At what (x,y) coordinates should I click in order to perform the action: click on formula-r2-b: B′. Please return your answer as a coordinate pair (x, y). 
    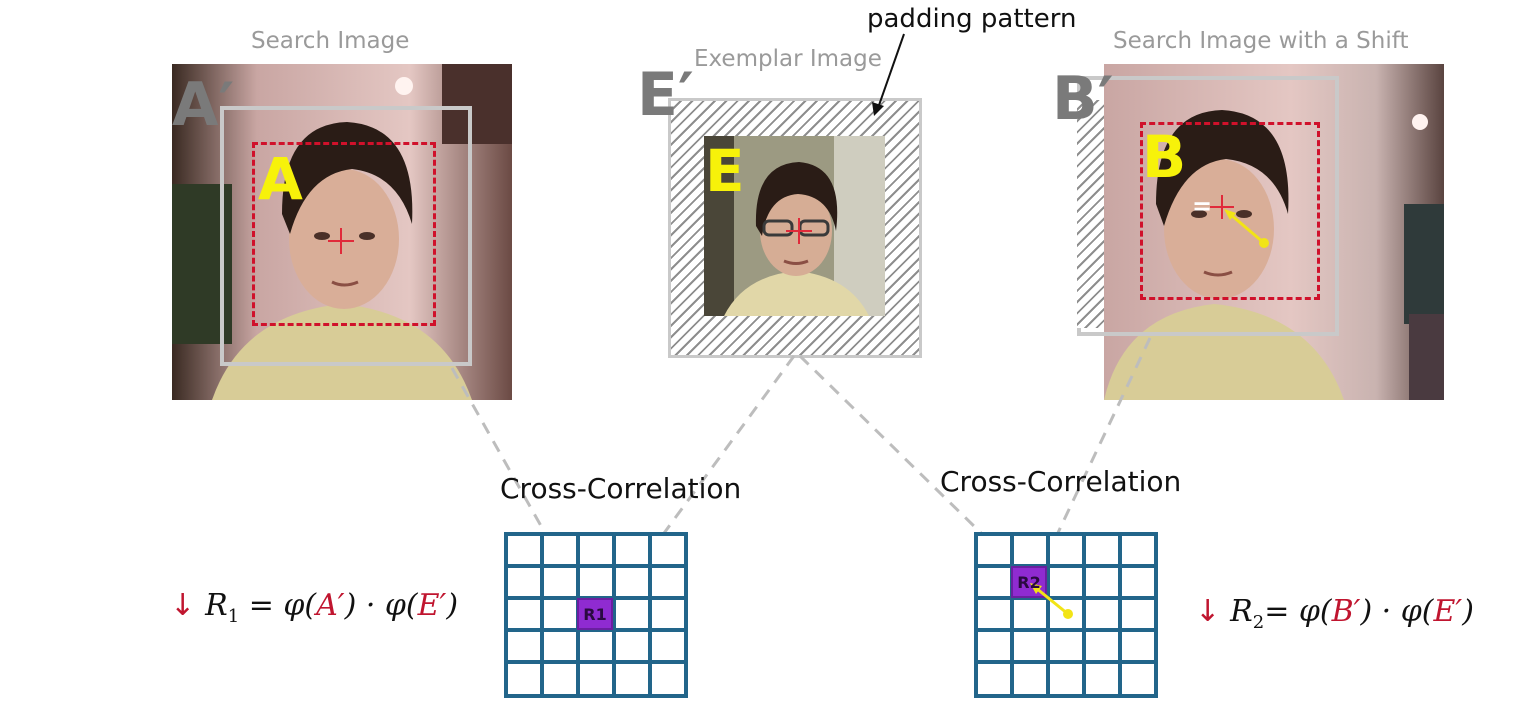
    Looking at the image, I should click on (1346, 611).